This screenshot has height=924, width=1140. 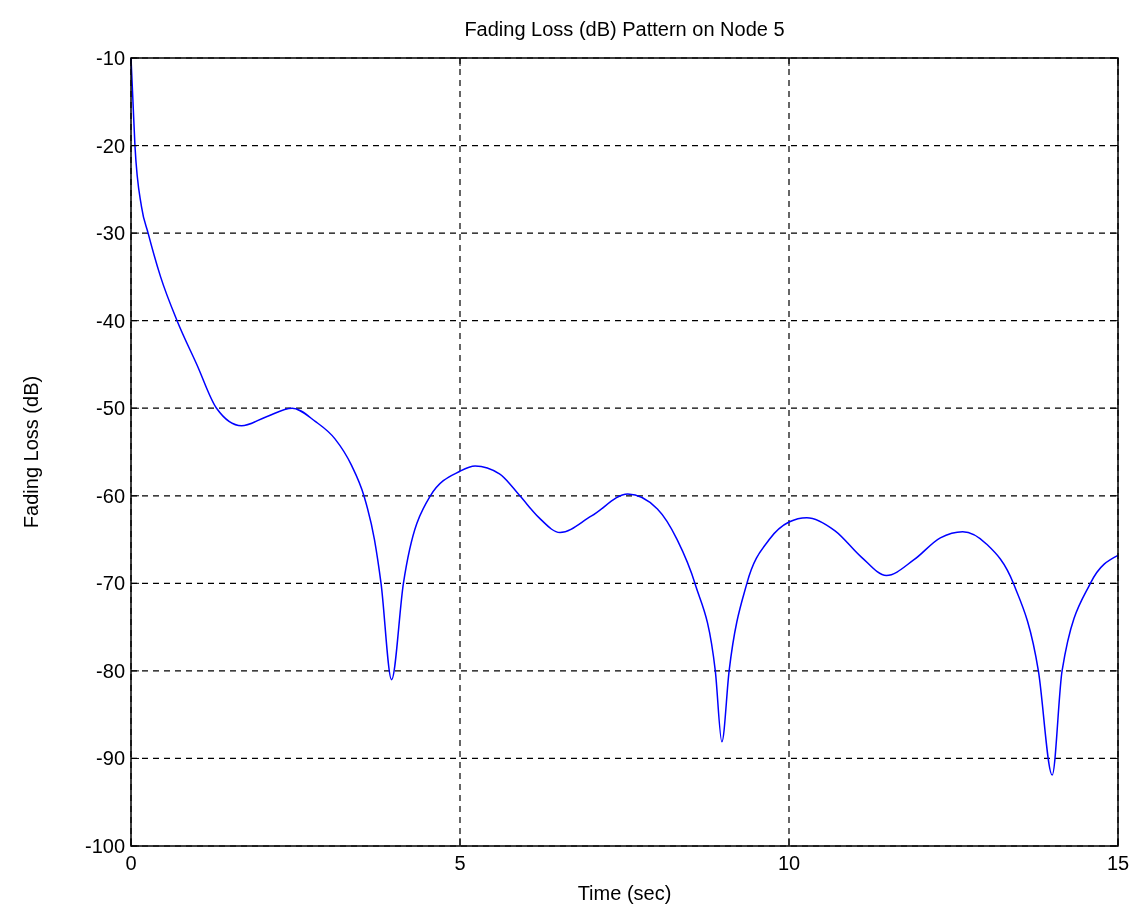 I want to click on y-tick-label: -100, so click(x=104, y=846).